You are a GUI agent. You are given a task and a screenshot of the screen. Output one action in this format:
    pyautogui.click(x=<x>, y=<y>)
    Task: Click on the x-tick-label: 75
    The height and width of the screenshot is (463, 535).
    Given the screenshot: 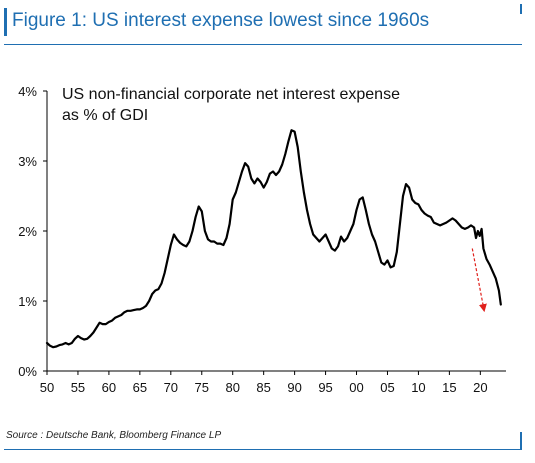 What is the action you would take?
    pyautogui.click(x=202, y=387)
    